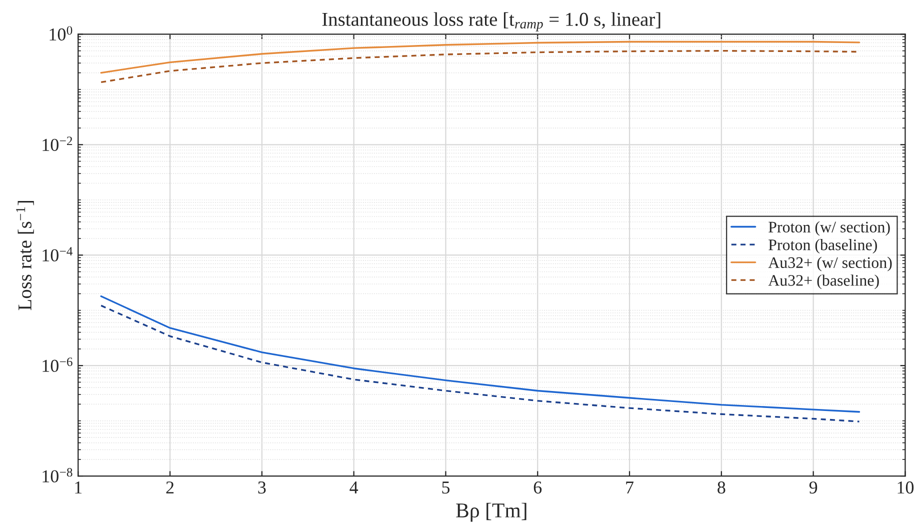 This screenshot has height=526, width=919. What do you see at coordinates (722, 487) in the screenshot?
I see `x-tick-label: 8` at bounding box center [722, 487].